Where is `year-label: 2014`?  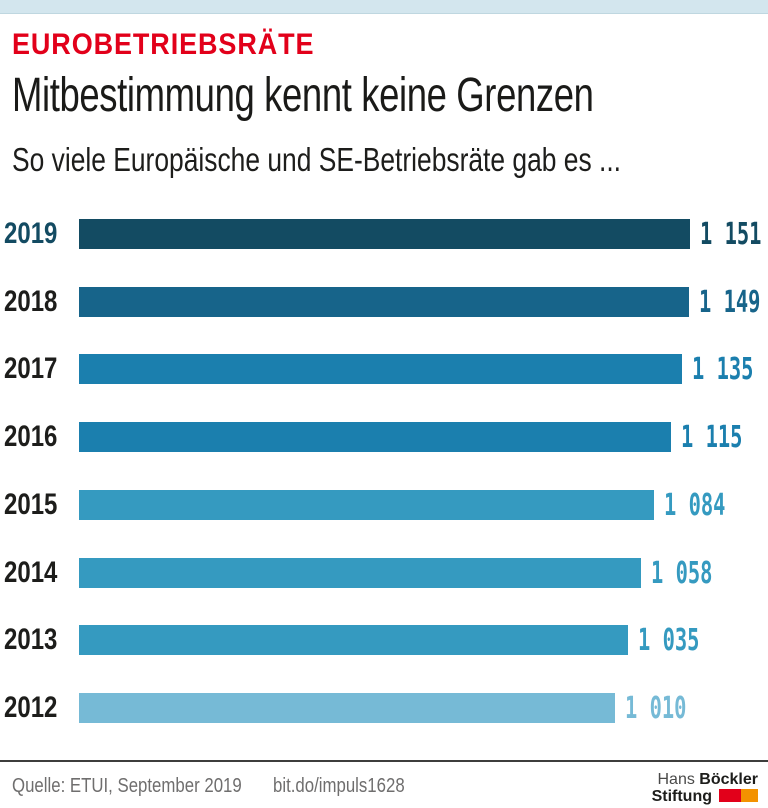 year-label: 2014 is located at coordinates (31, 572).